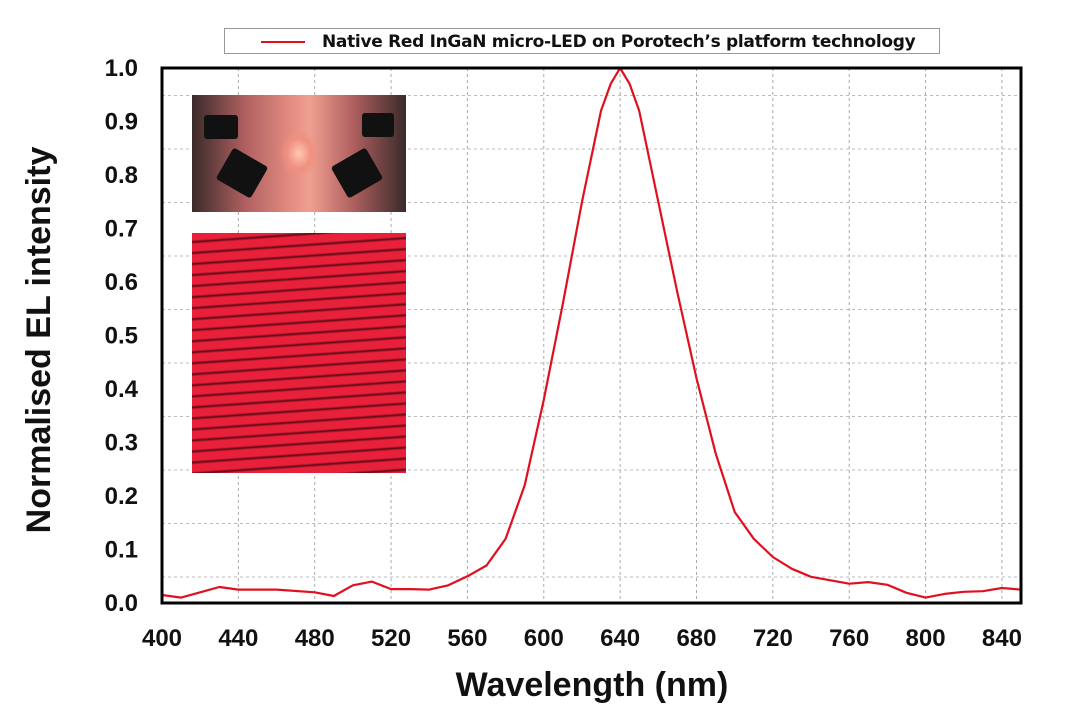 This screenshot has height=718, width=1080. Describe the element at coordinates (391, 638) in the screenshot. I see `x-tick-label: 520` at that location.